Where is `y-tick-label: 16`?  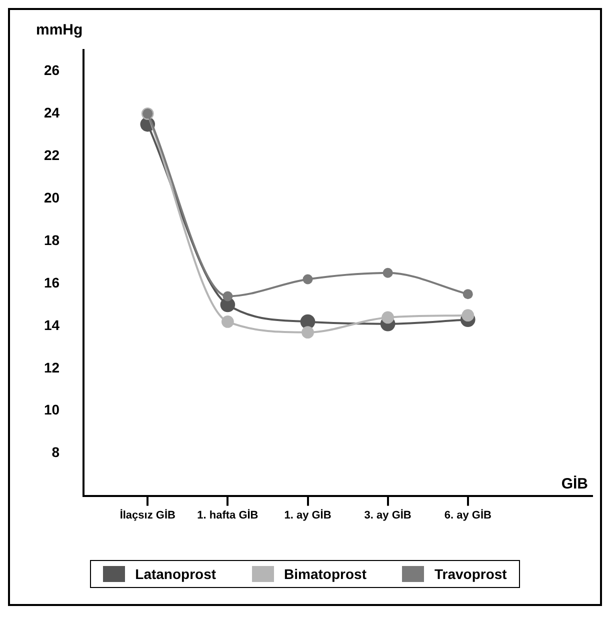
y-tick-label: 16 is located at coordinates (52, 282).